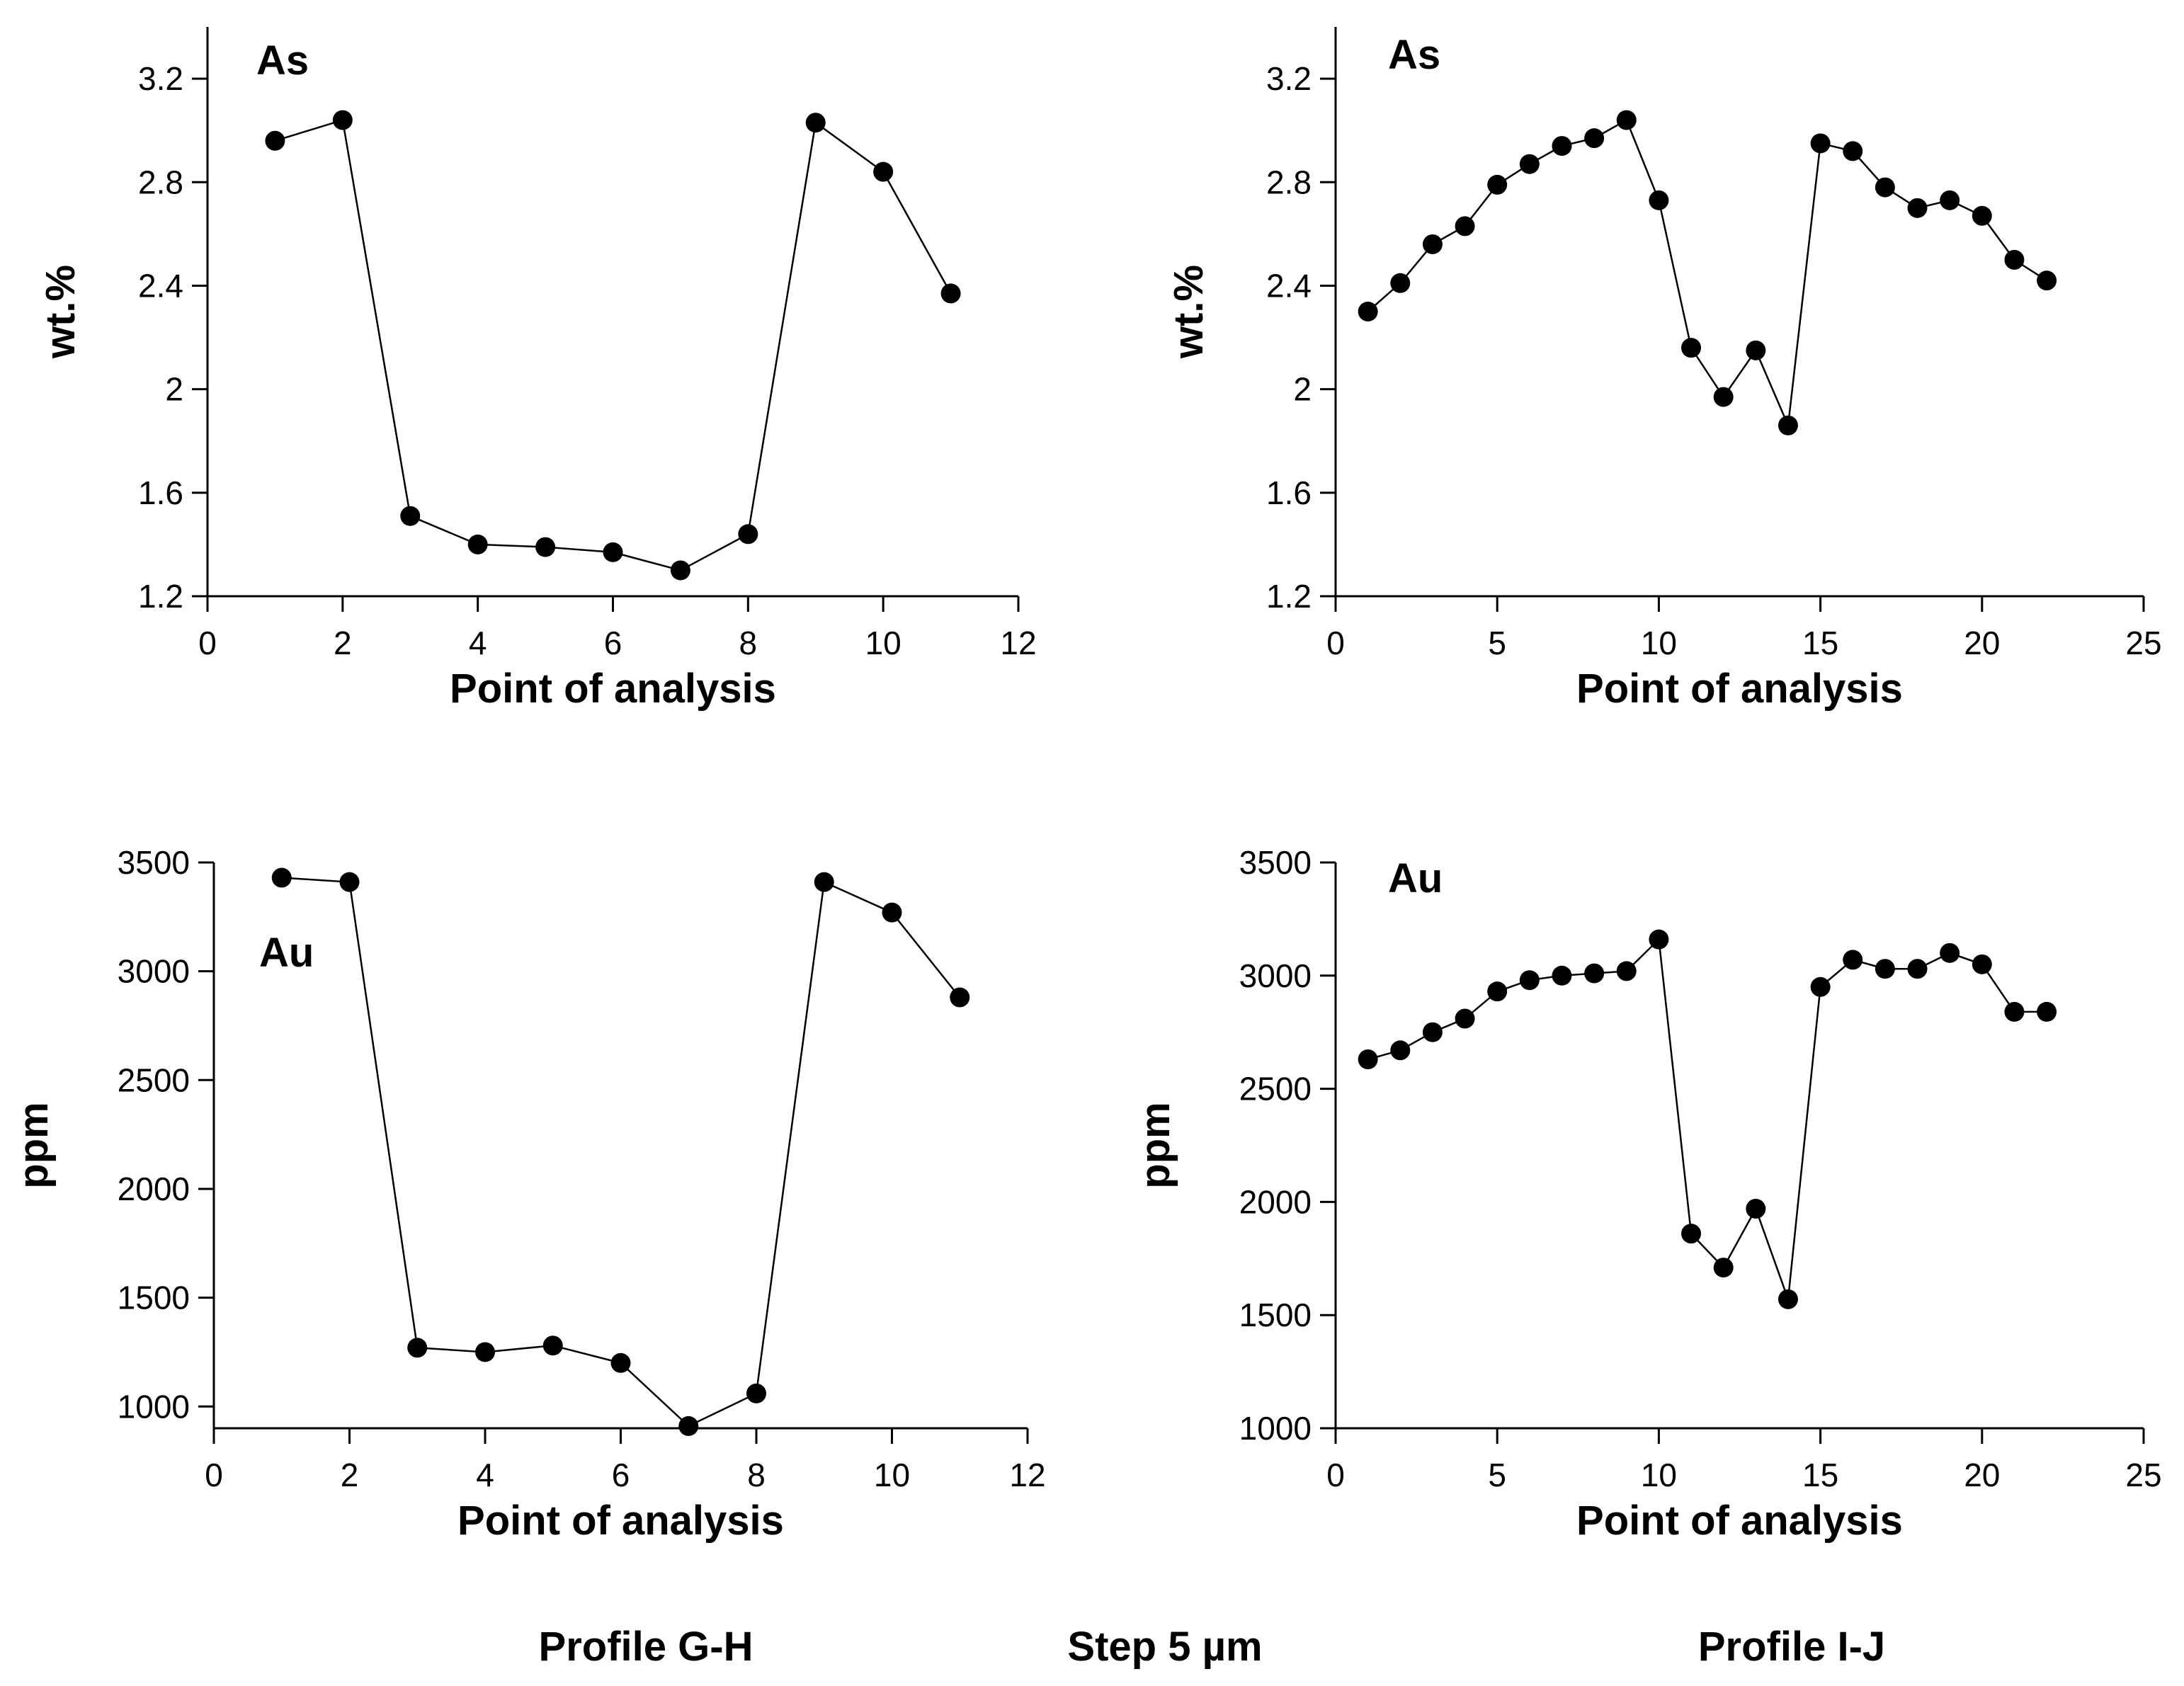 Image resolution: width=2184 pixels, height=1686 pixels. Describe the element at coordinates (160, 493) in the screenshot. I see `y-tick-label: 1.6` at that location.